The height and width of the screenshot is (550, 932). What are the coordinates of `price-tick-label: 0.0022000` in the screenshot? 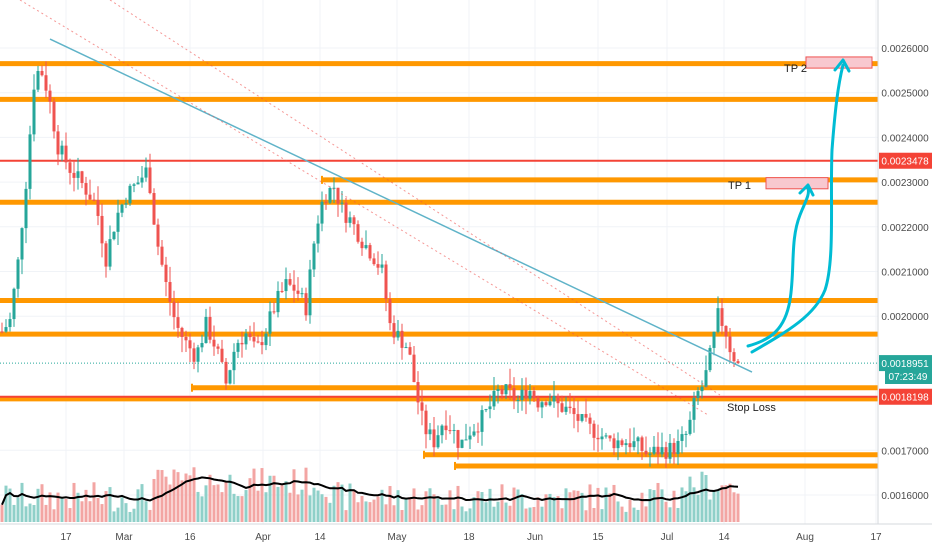 It's located at (905, 228).